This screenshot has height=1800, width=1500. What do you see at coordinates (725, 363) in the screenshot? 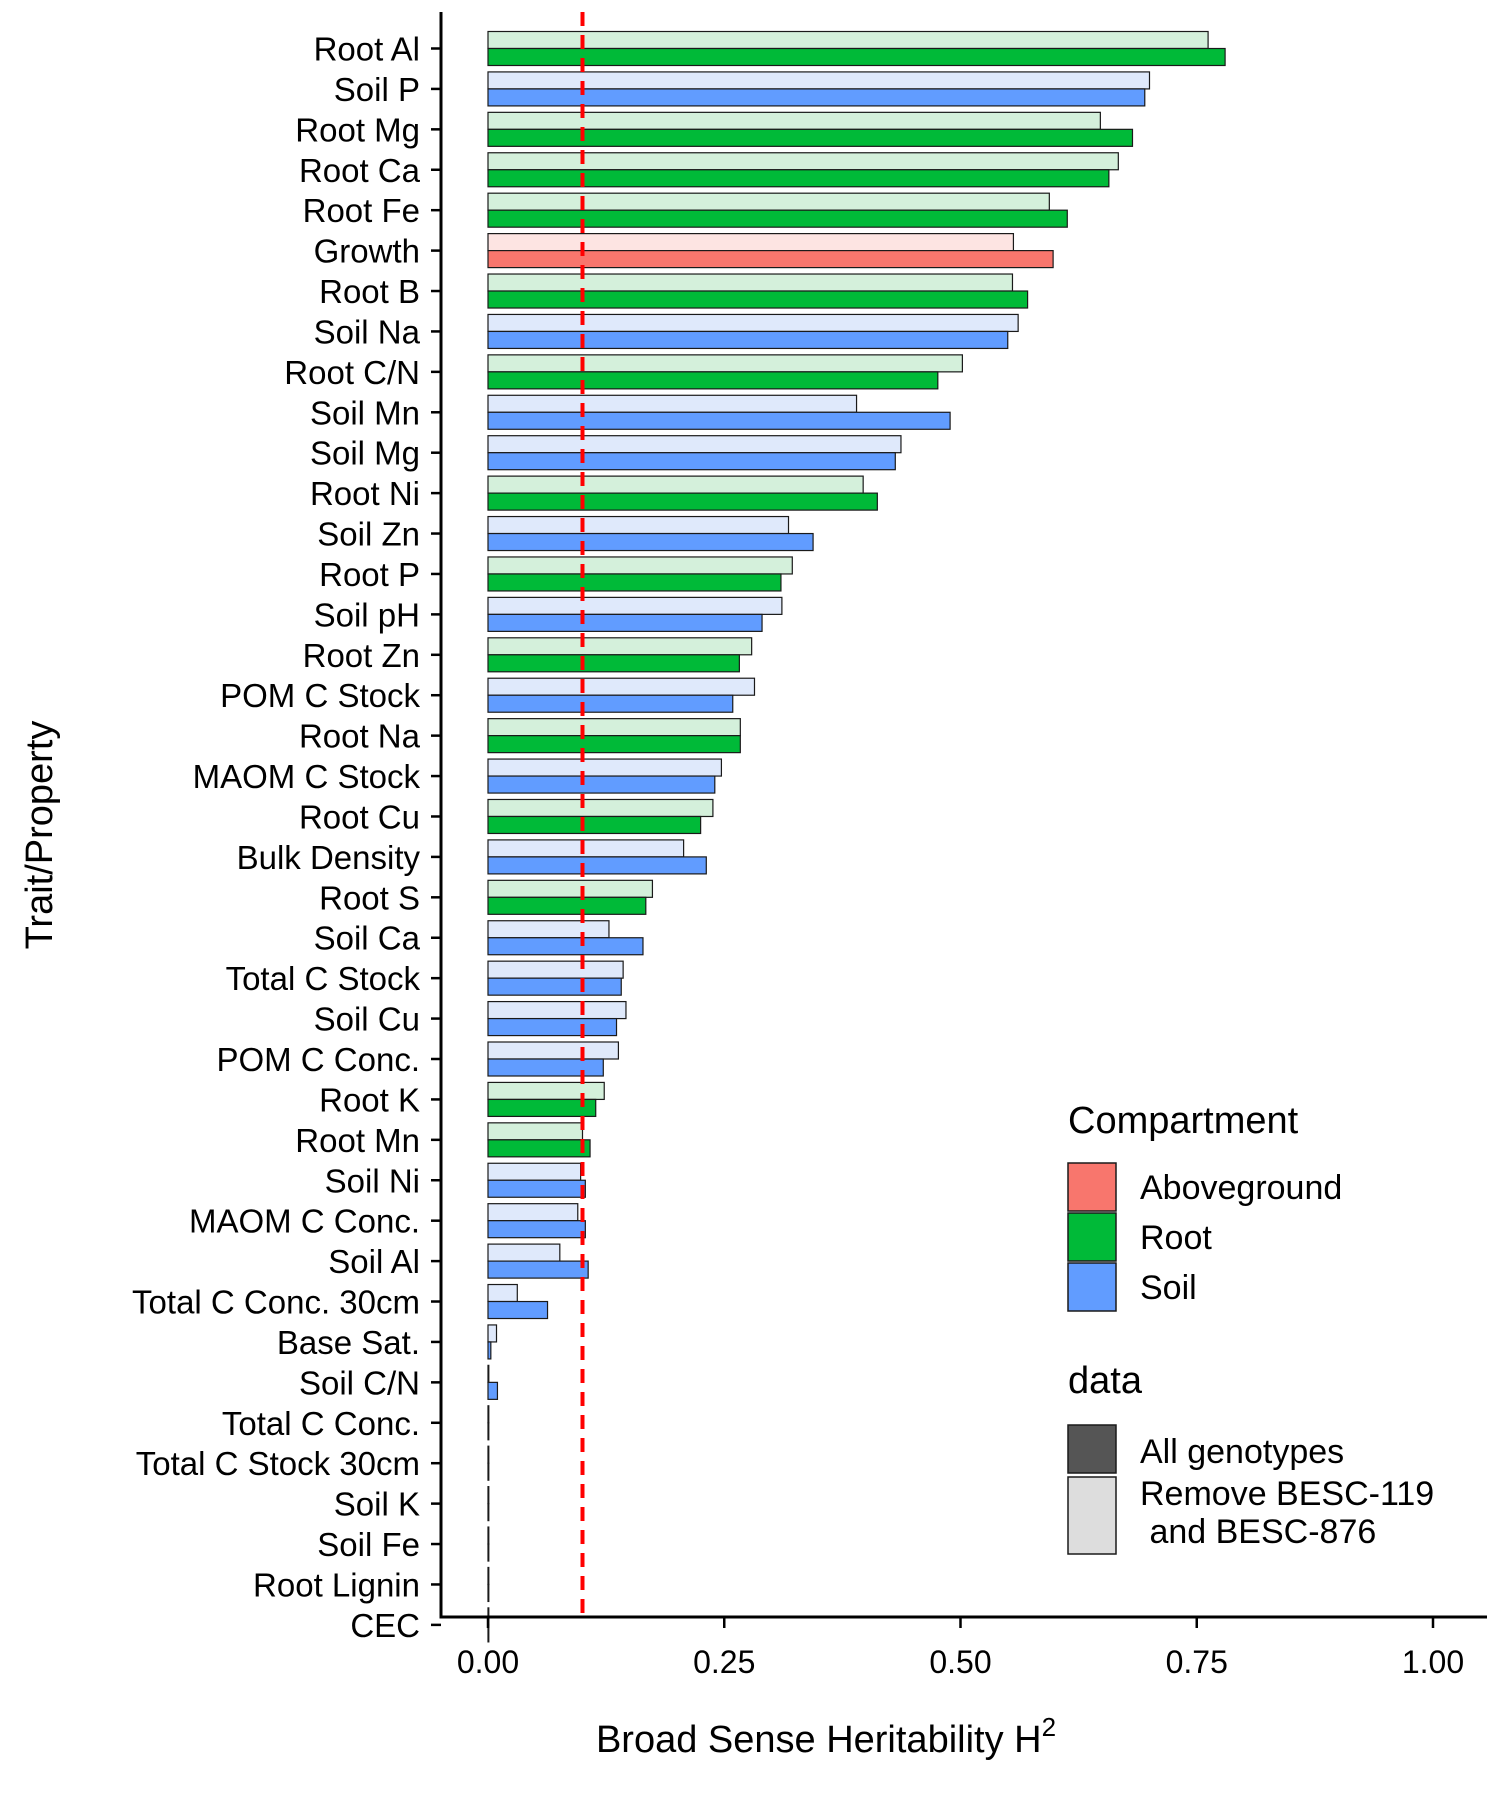
I see `bar-remove-root-c-n` at bounding box center [725, 363].